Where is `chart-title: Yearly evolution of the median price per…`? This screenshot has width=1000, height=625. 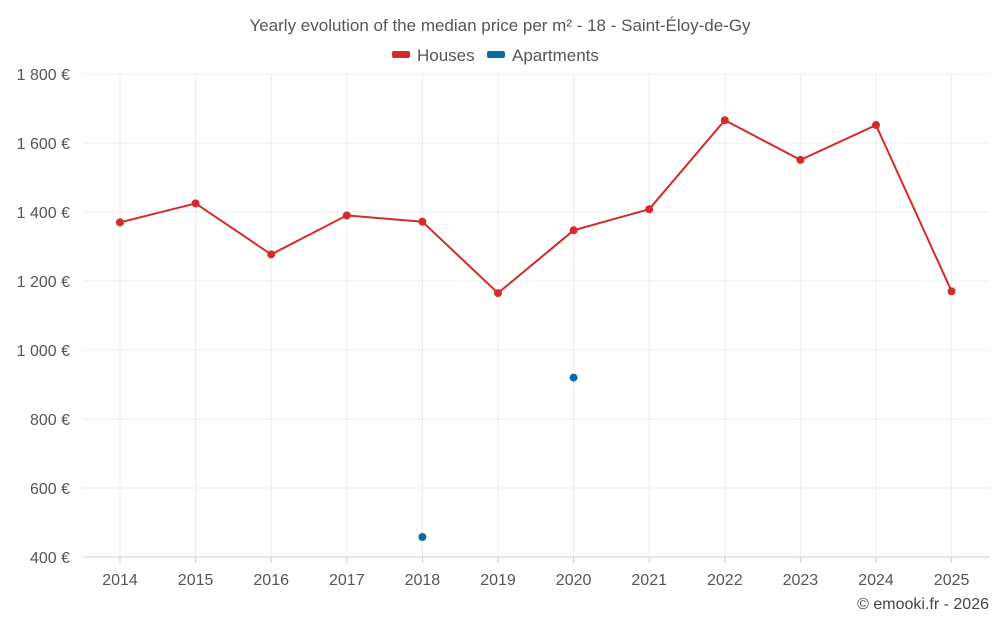
chart-title: Yearly evolution of the median price per… is located at coordinates (500, 25).